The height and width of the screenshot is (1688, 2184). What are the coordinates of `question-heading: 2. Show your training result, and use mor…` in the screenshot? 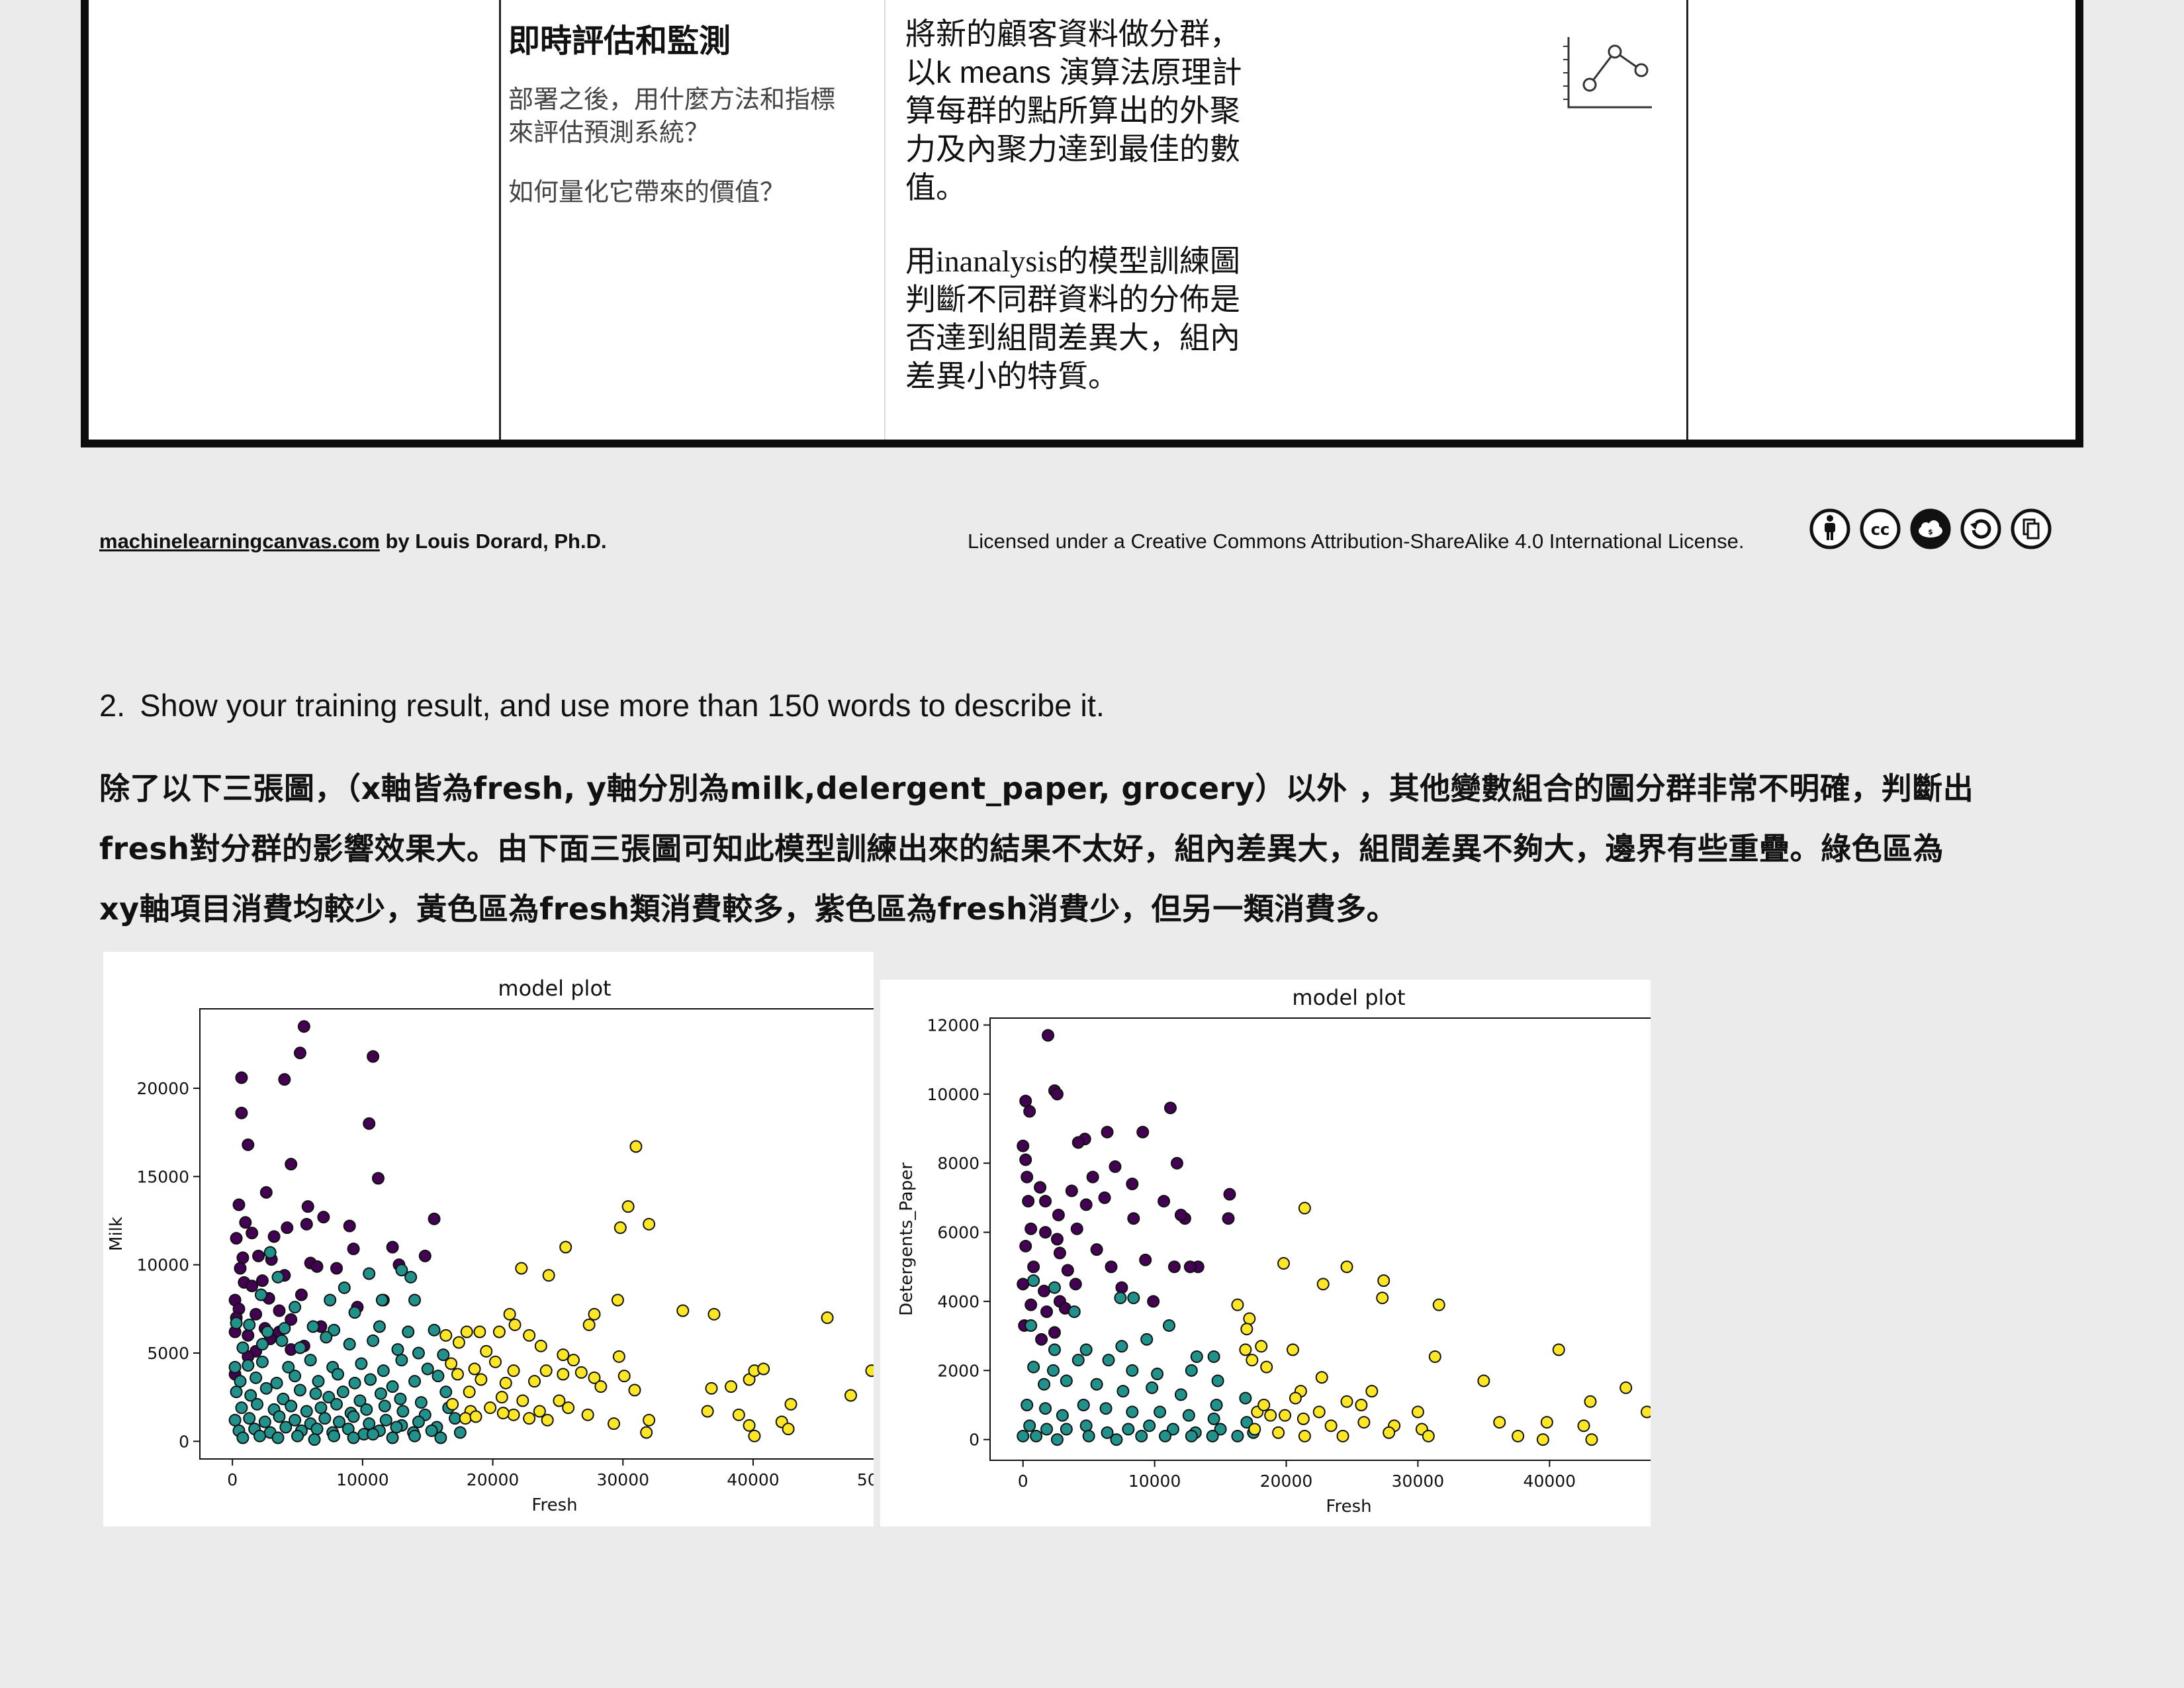 It's located at (602, 705).